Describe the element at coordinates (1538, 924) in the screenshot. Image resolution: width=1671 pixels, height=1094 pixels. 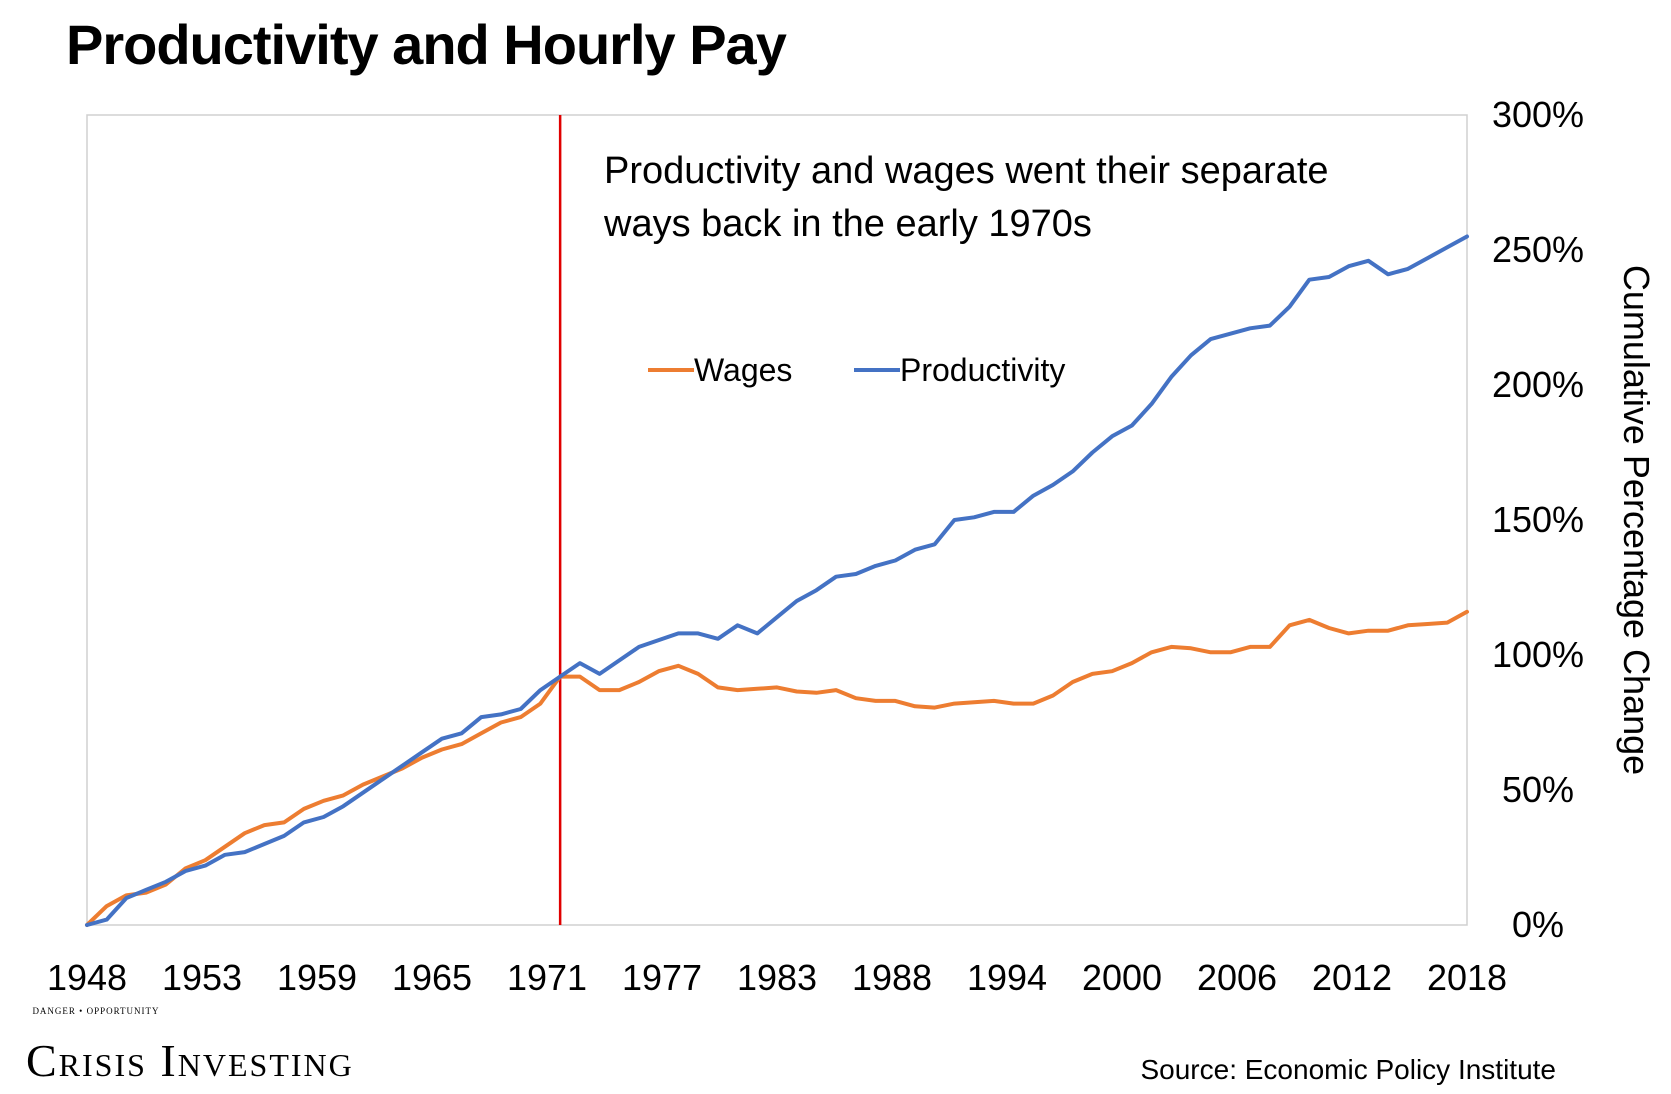
I see `y-tick-label: 0%` at that location.